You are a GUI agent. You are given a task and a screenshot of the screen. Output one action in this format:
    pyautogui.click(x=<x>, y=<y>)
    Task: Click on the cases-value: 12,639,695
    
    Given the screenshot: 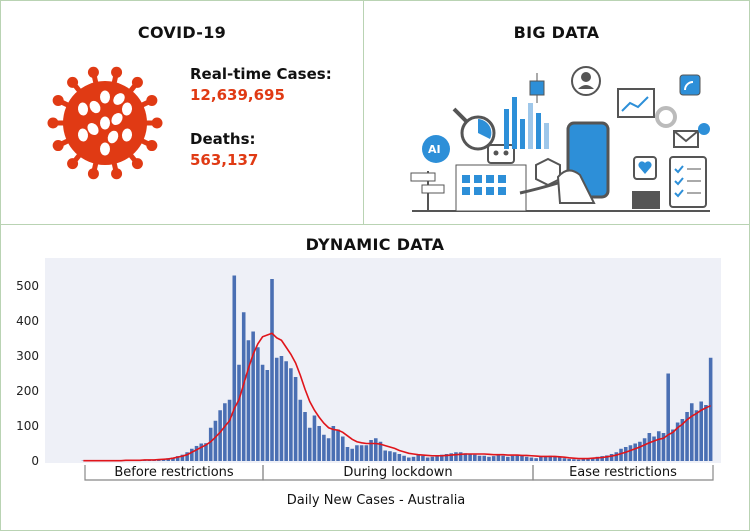 What is the action you would take?
    pyautogui.click(x=237, y=95)
    